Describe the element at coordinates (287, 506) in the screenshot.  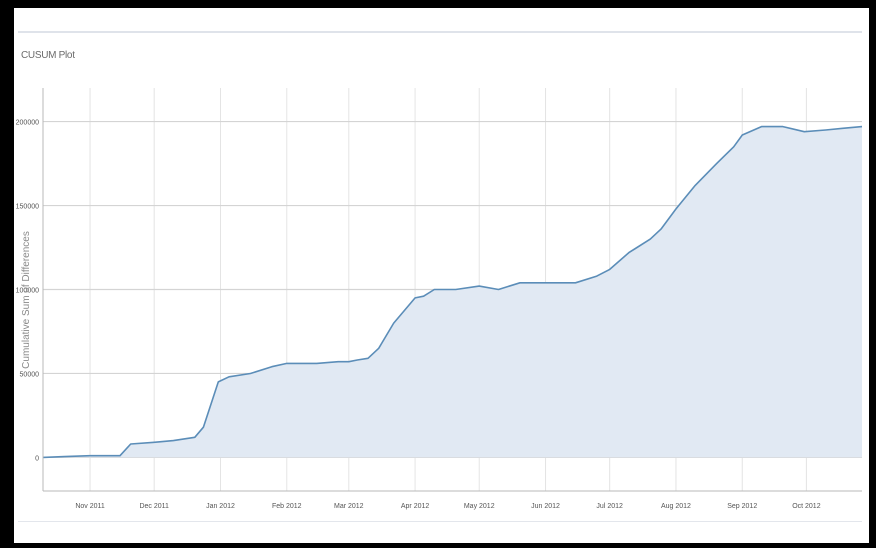
I see `x-tick-label: Feb 2012` at that location.